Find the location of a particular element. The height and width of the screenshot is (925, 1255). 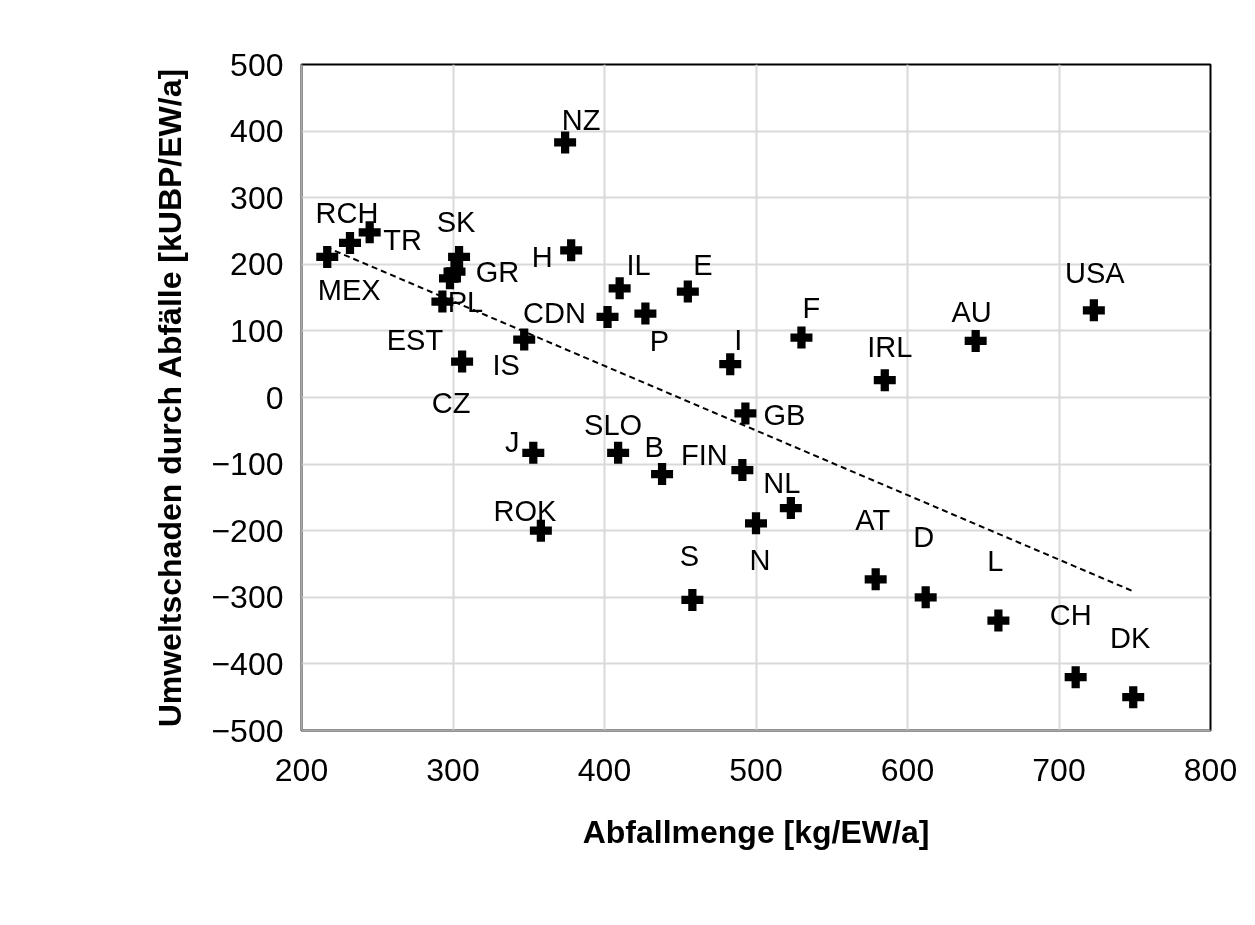

data-label: NL is located at coordinates (782, 483).